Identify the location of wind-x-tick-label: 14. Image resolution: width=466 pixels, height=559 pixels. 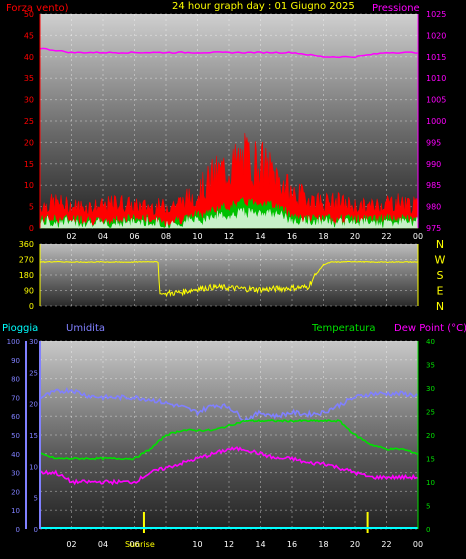
(260, 236).